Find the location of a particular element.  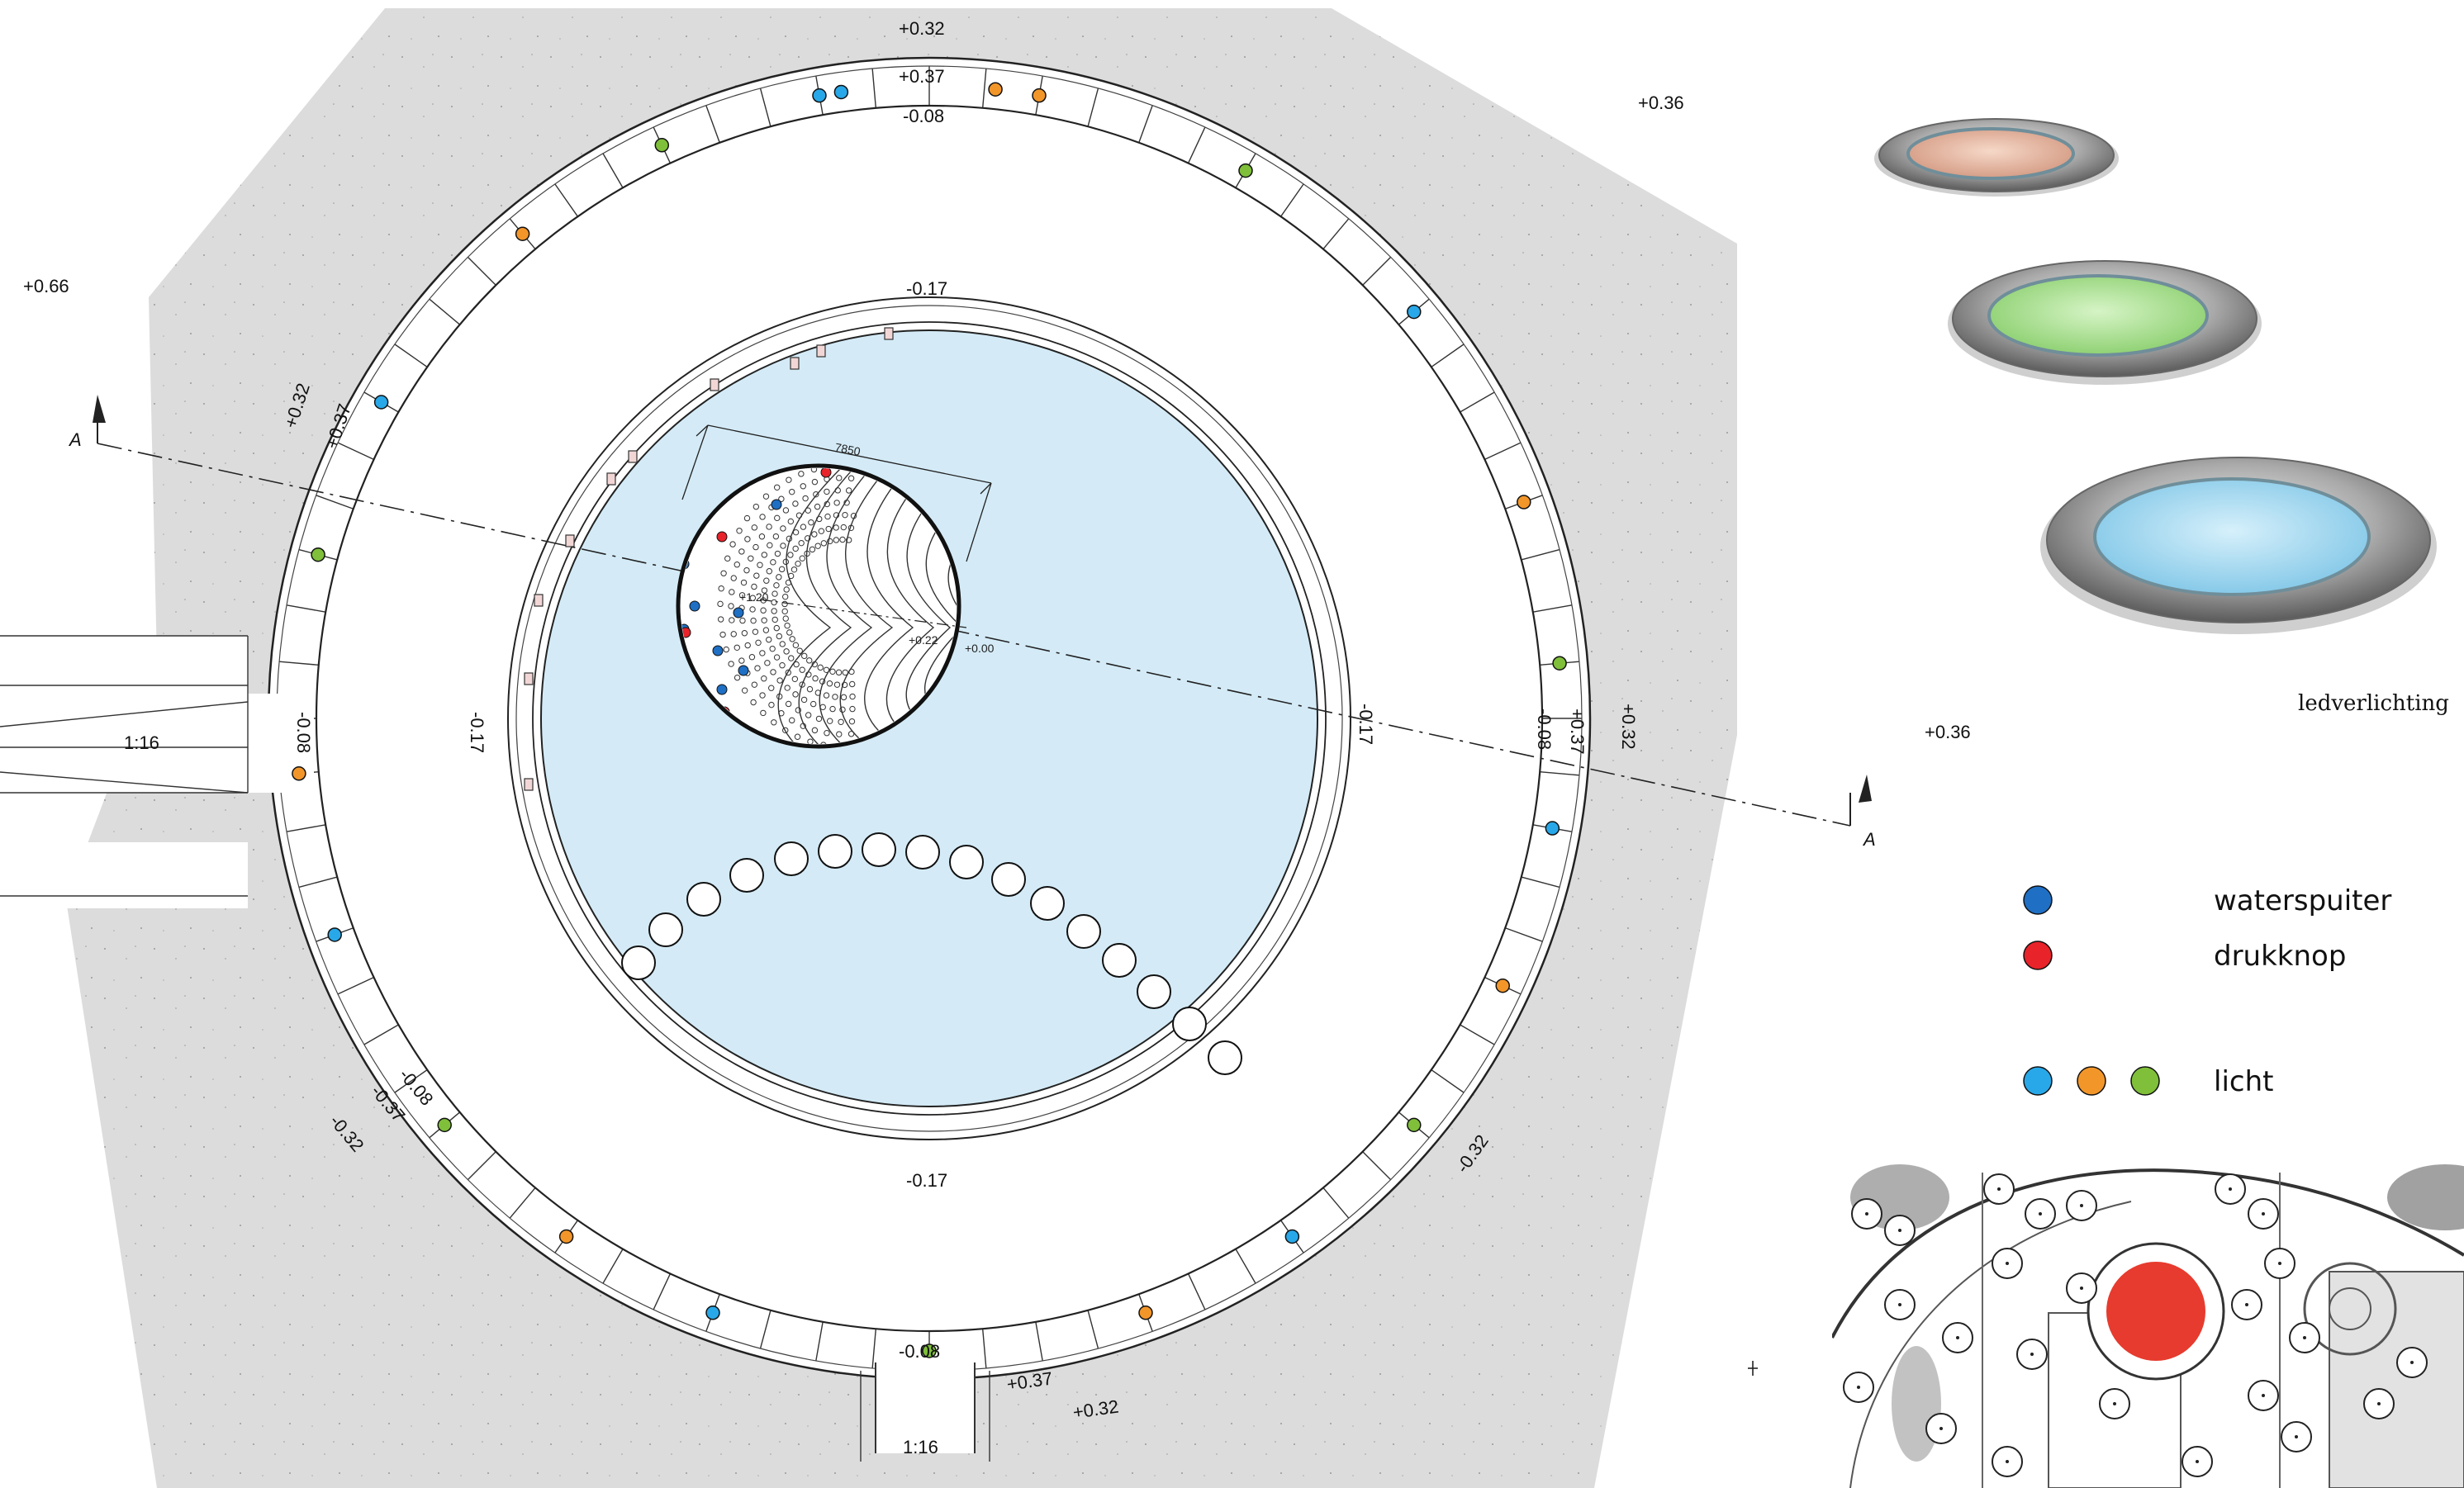

led-light-green is located at coordinates (2105, 322).